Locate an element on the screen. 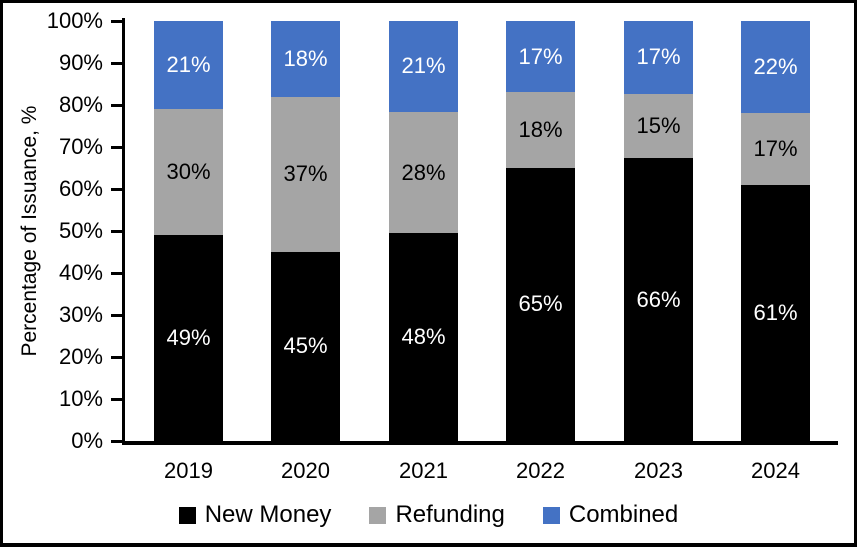  y-axis-tick-label: 20% is located at coordinates (80, 356).